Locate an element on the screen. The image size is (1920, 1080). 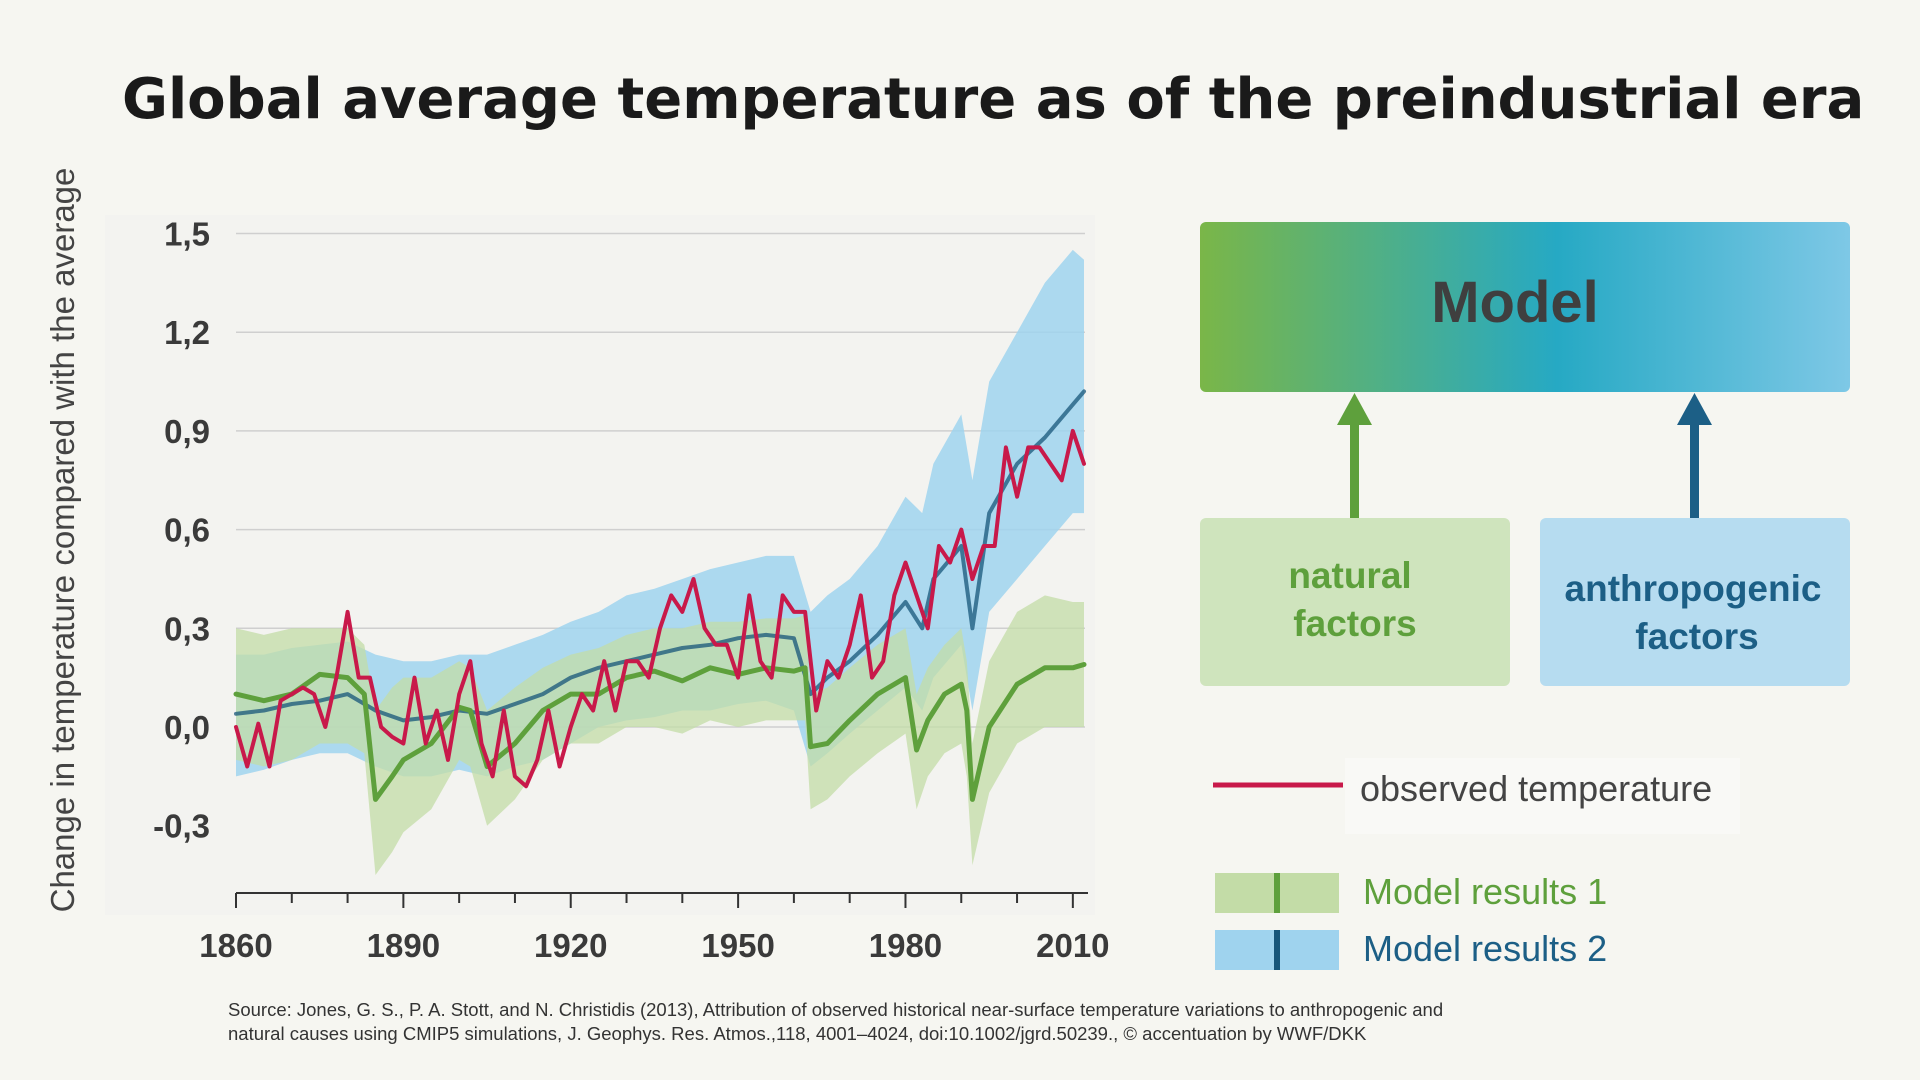
model-label: Model is located at coordinates (1515, 302).